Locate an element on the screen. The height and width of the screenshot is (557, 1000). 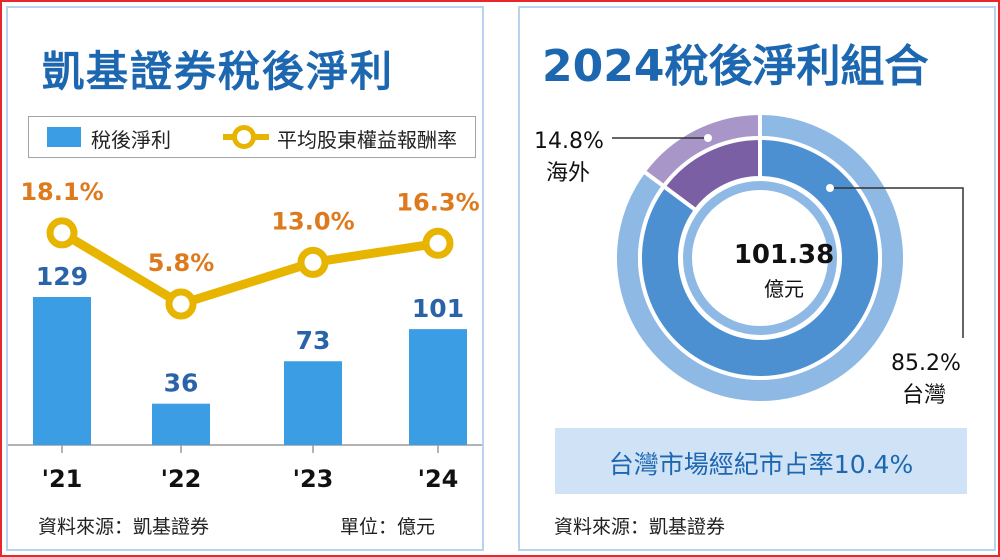
bar-value-label: 36 is located at coordinates (181, 383).